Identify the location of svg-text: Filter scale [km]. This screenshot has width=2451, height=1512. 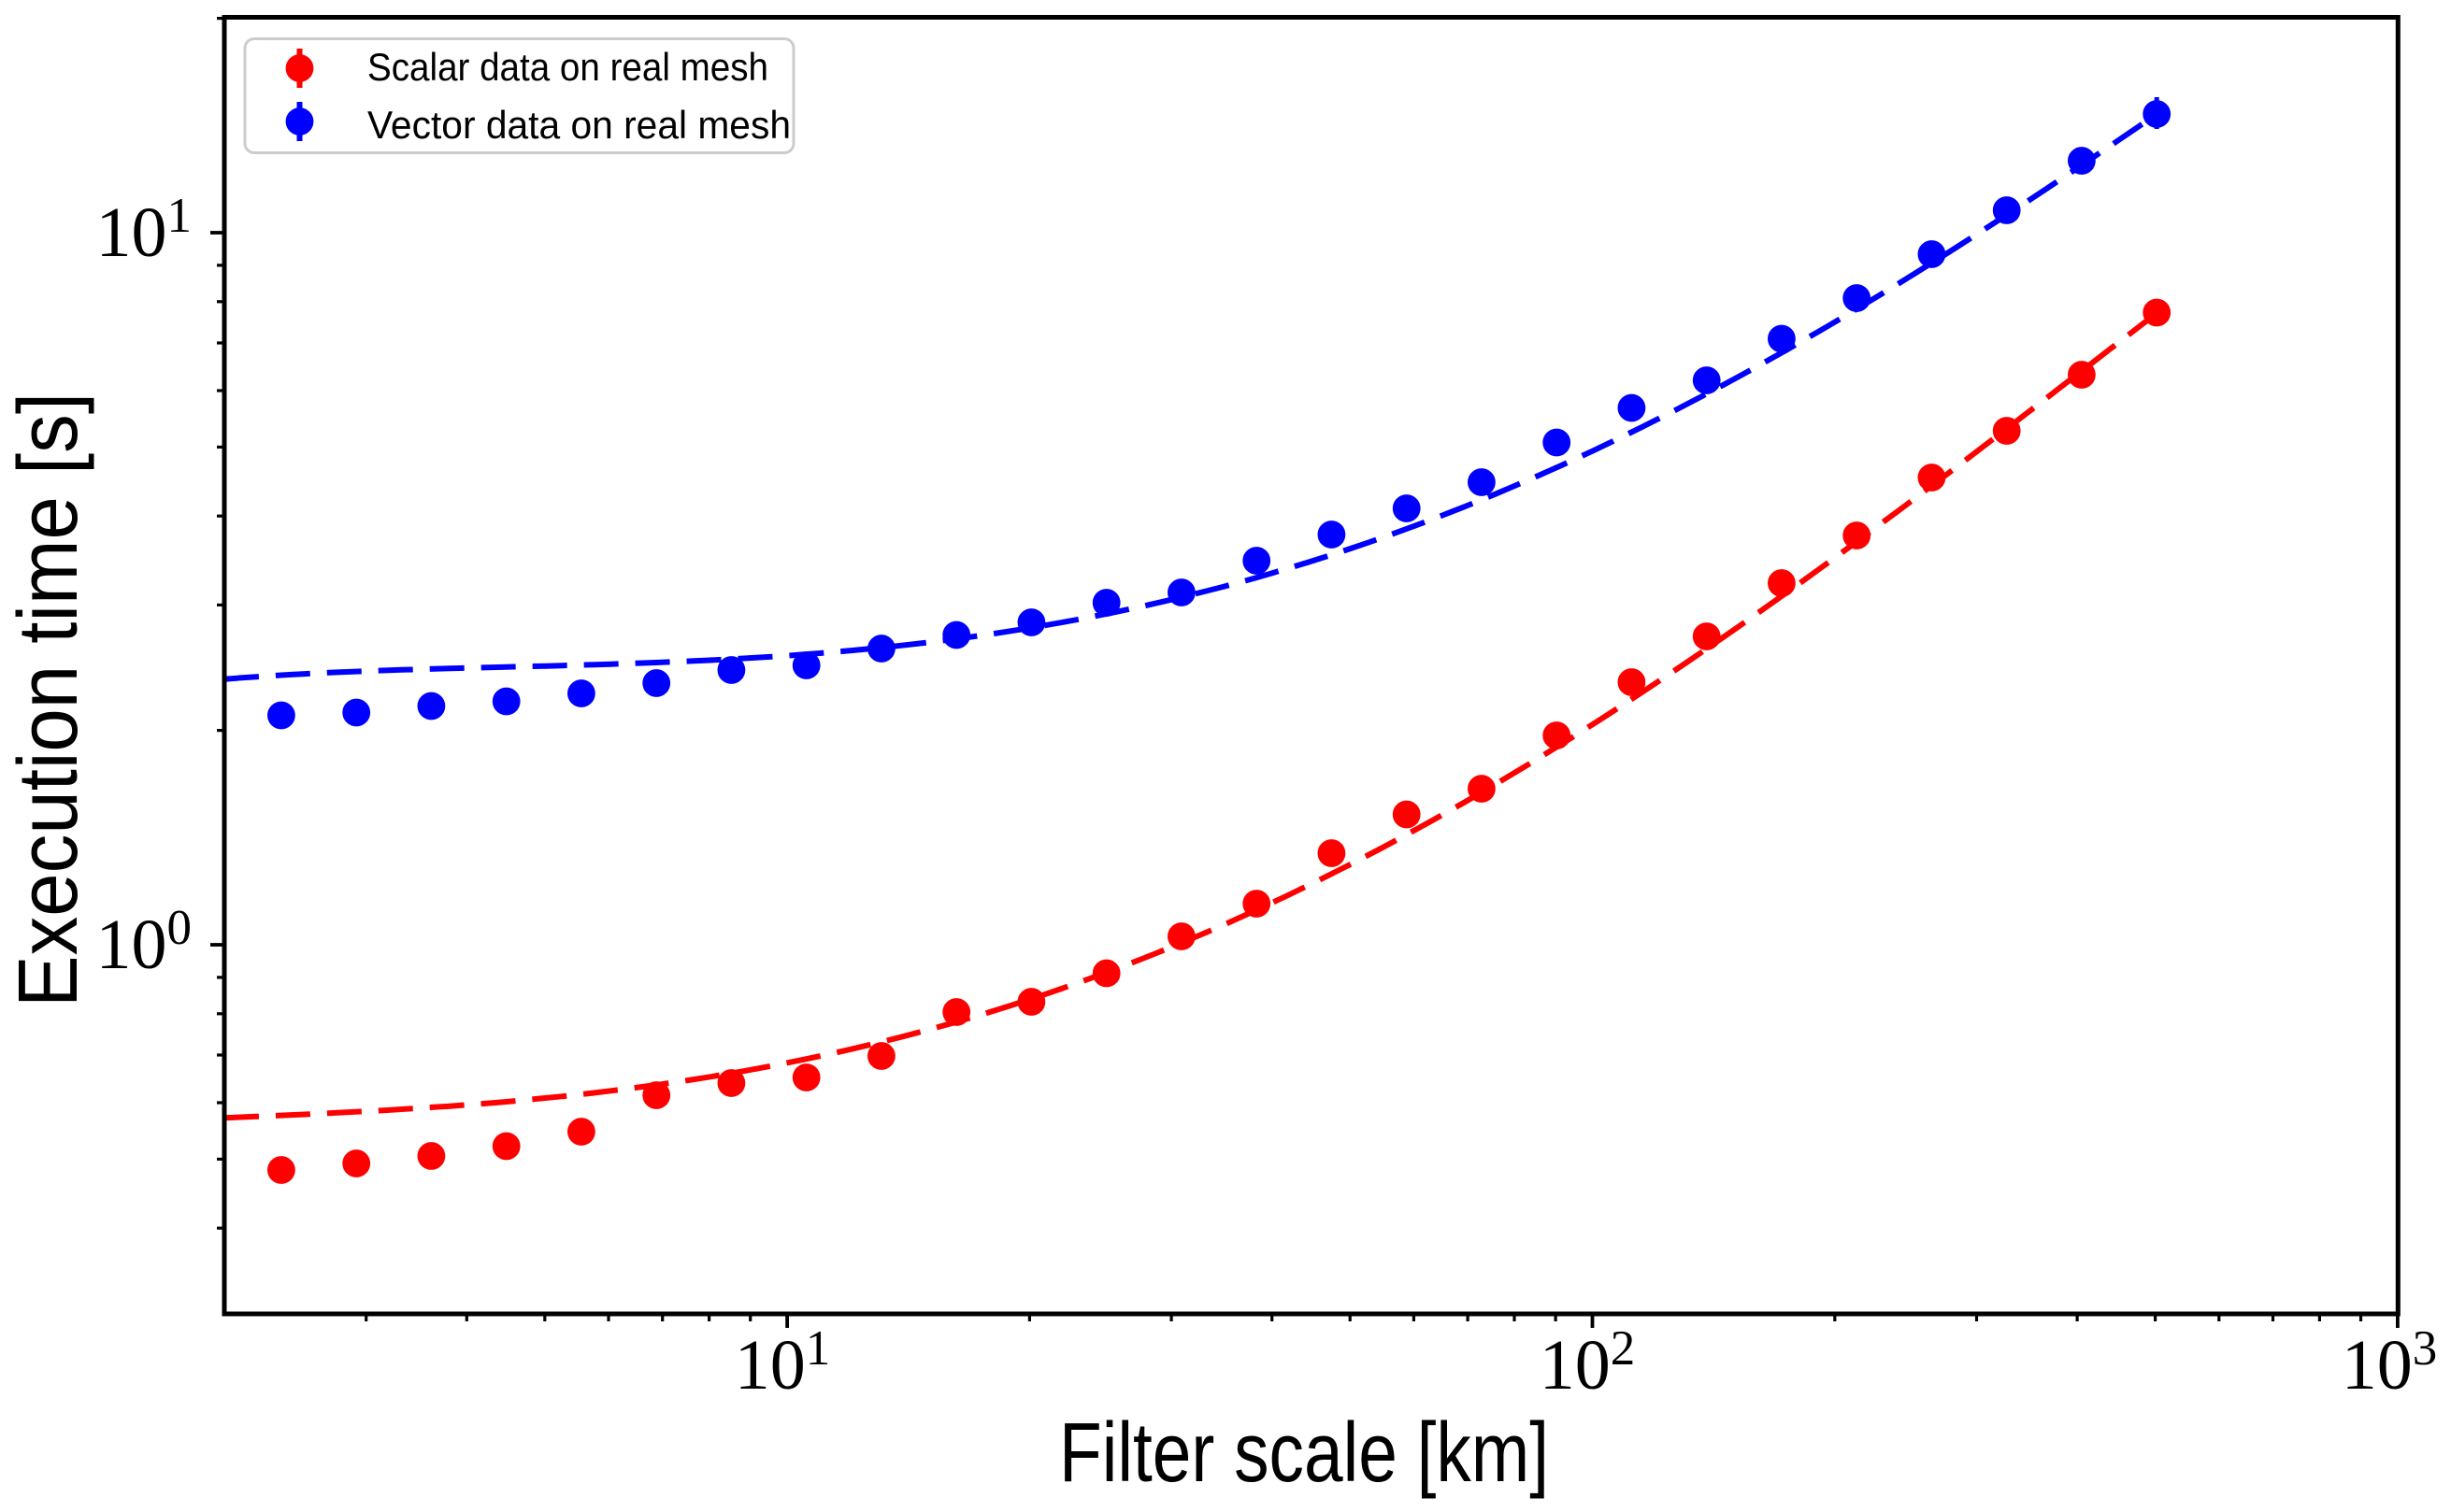
(1304, 1453).